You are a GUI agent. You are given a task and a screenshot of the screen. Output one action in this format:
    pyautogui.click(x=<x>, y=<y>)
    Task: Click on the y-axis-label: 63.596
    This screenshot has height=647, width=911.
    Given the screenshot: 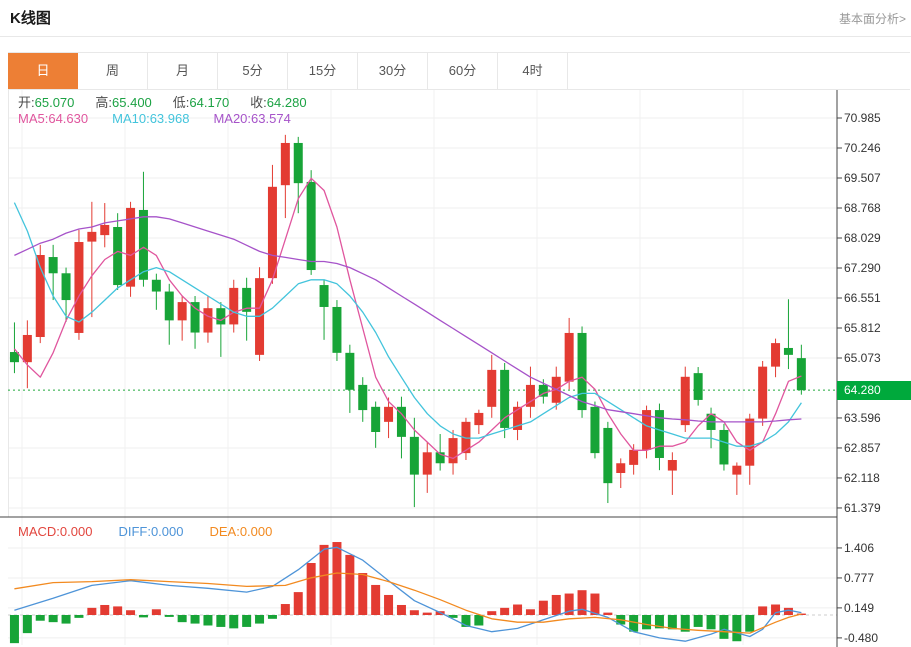 What is the action you would take?
    pyautogui.click(x=862, y=417)
    